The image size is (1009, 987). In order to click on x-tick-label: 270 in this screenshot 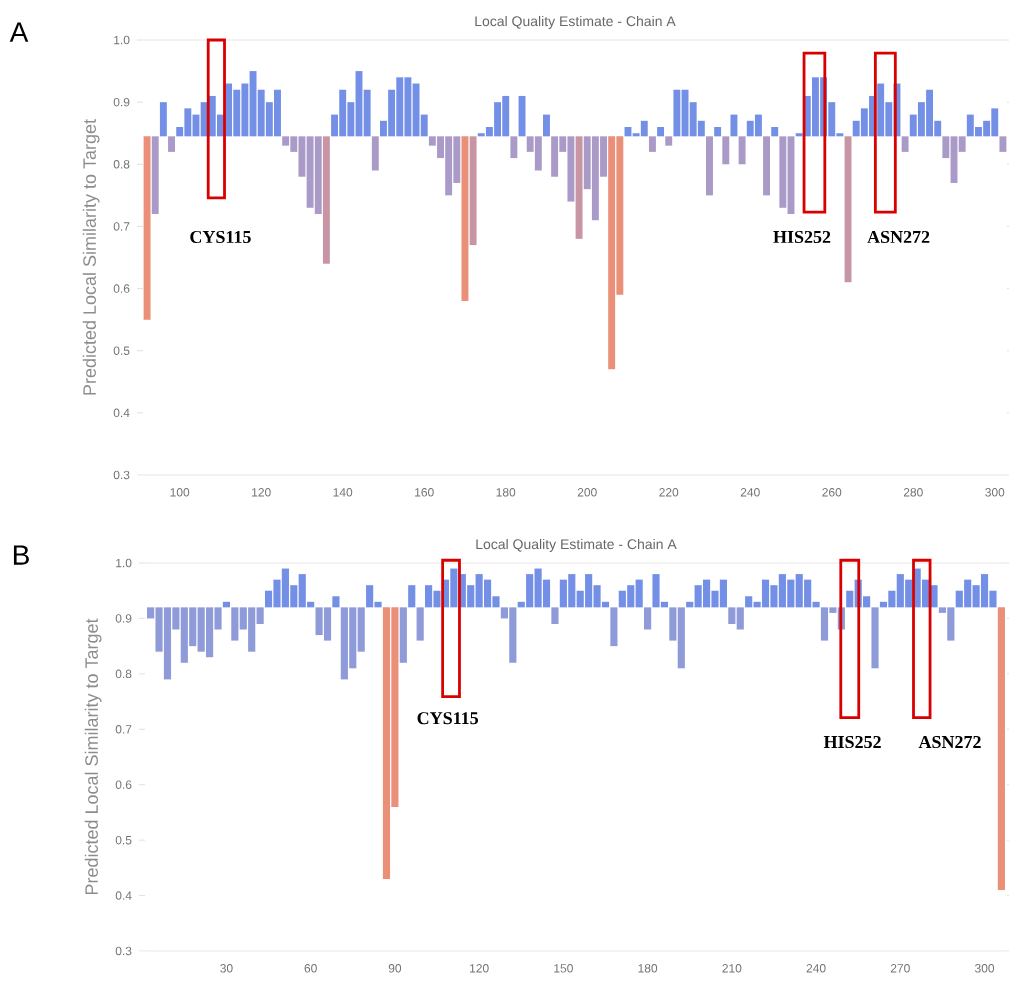, I will do `click(900, 968)`.